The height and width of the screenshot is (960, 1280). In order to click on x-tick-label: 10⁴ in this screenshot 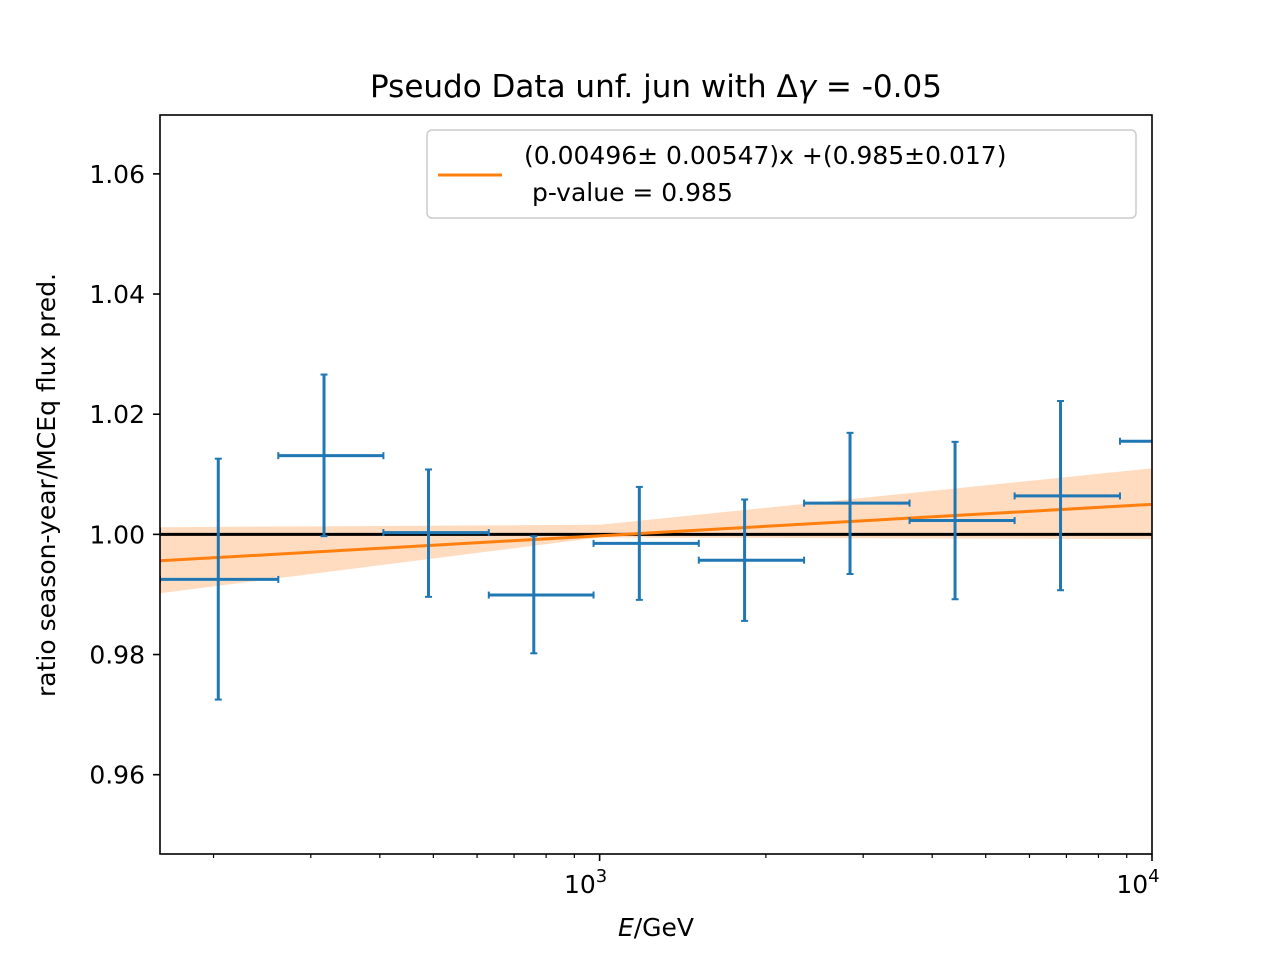, I will do `click(1137, 882)`.